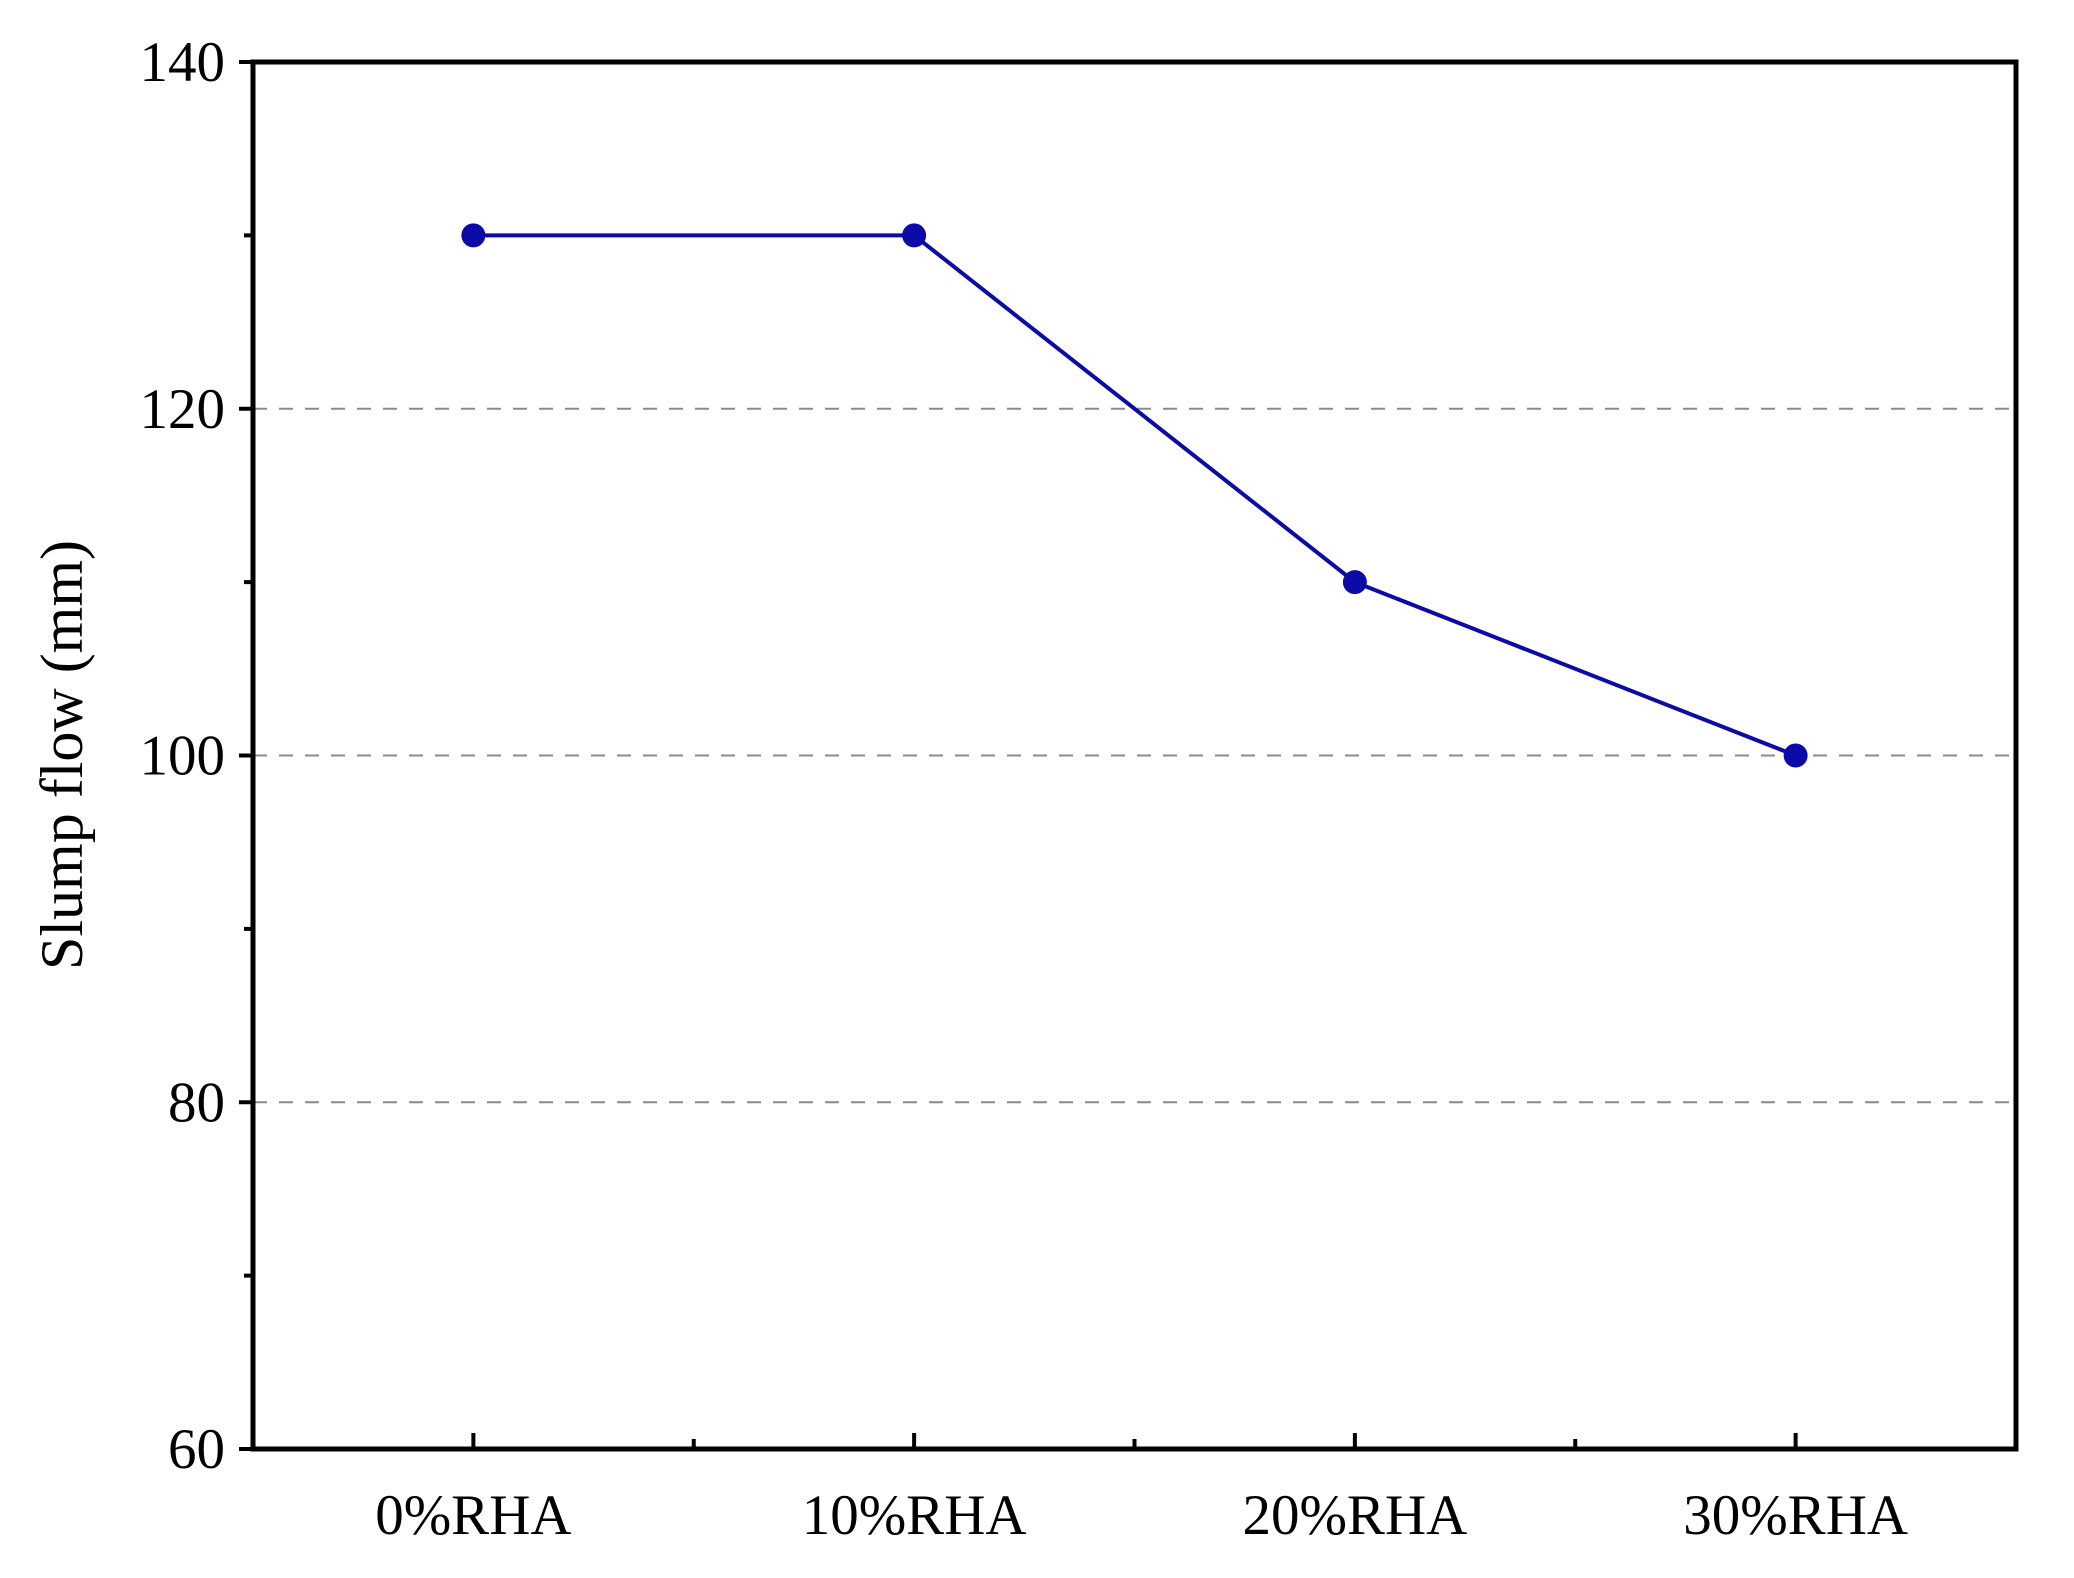  Describe the element at coordinates (1795, 1515) in the screenshot. I see `x-tick-label: 30%RHA` at that location.